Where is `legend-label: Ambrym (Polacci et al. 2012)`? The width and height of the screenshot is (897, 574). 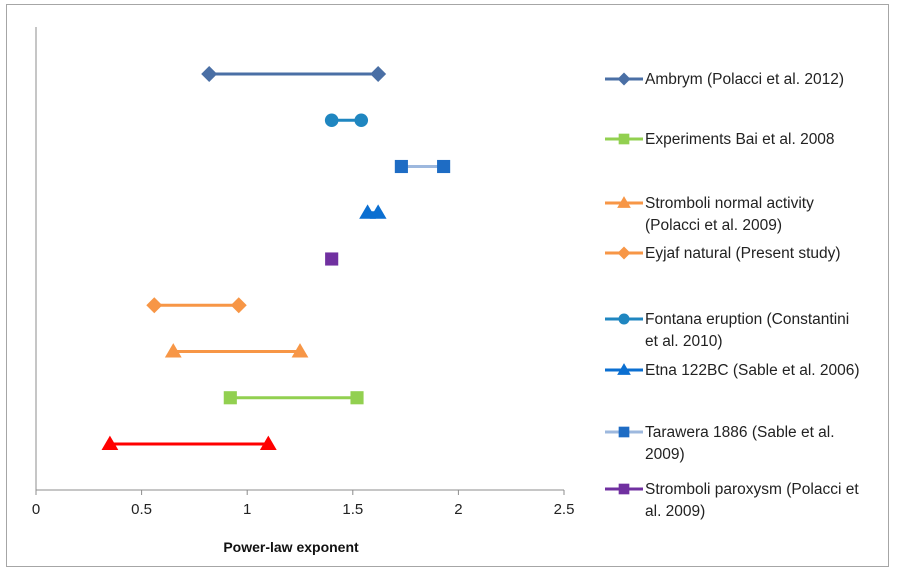
legend-label: Ambrym (Polacci et al. 2012) is located at coordinates (744, 79).